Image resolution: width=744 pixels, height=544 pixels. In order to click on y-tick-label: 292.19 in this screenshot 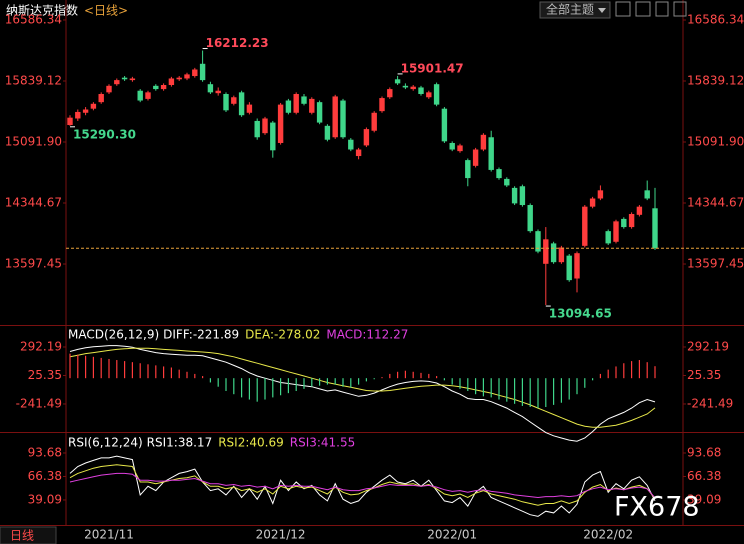, I will do `click(708, 346)`.